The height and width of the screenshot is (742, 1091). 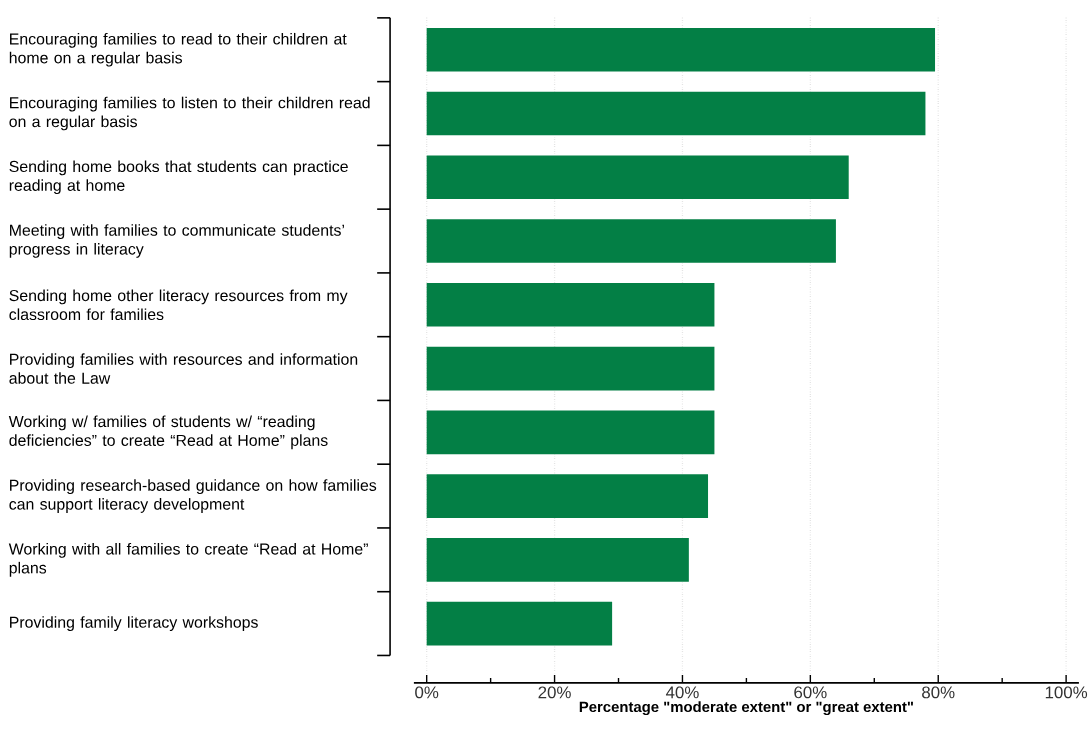 What do you see at coordinates (810, 692) in the screenshot?
I see `x-tick-label: 60%` at bounding box center [810, 692].